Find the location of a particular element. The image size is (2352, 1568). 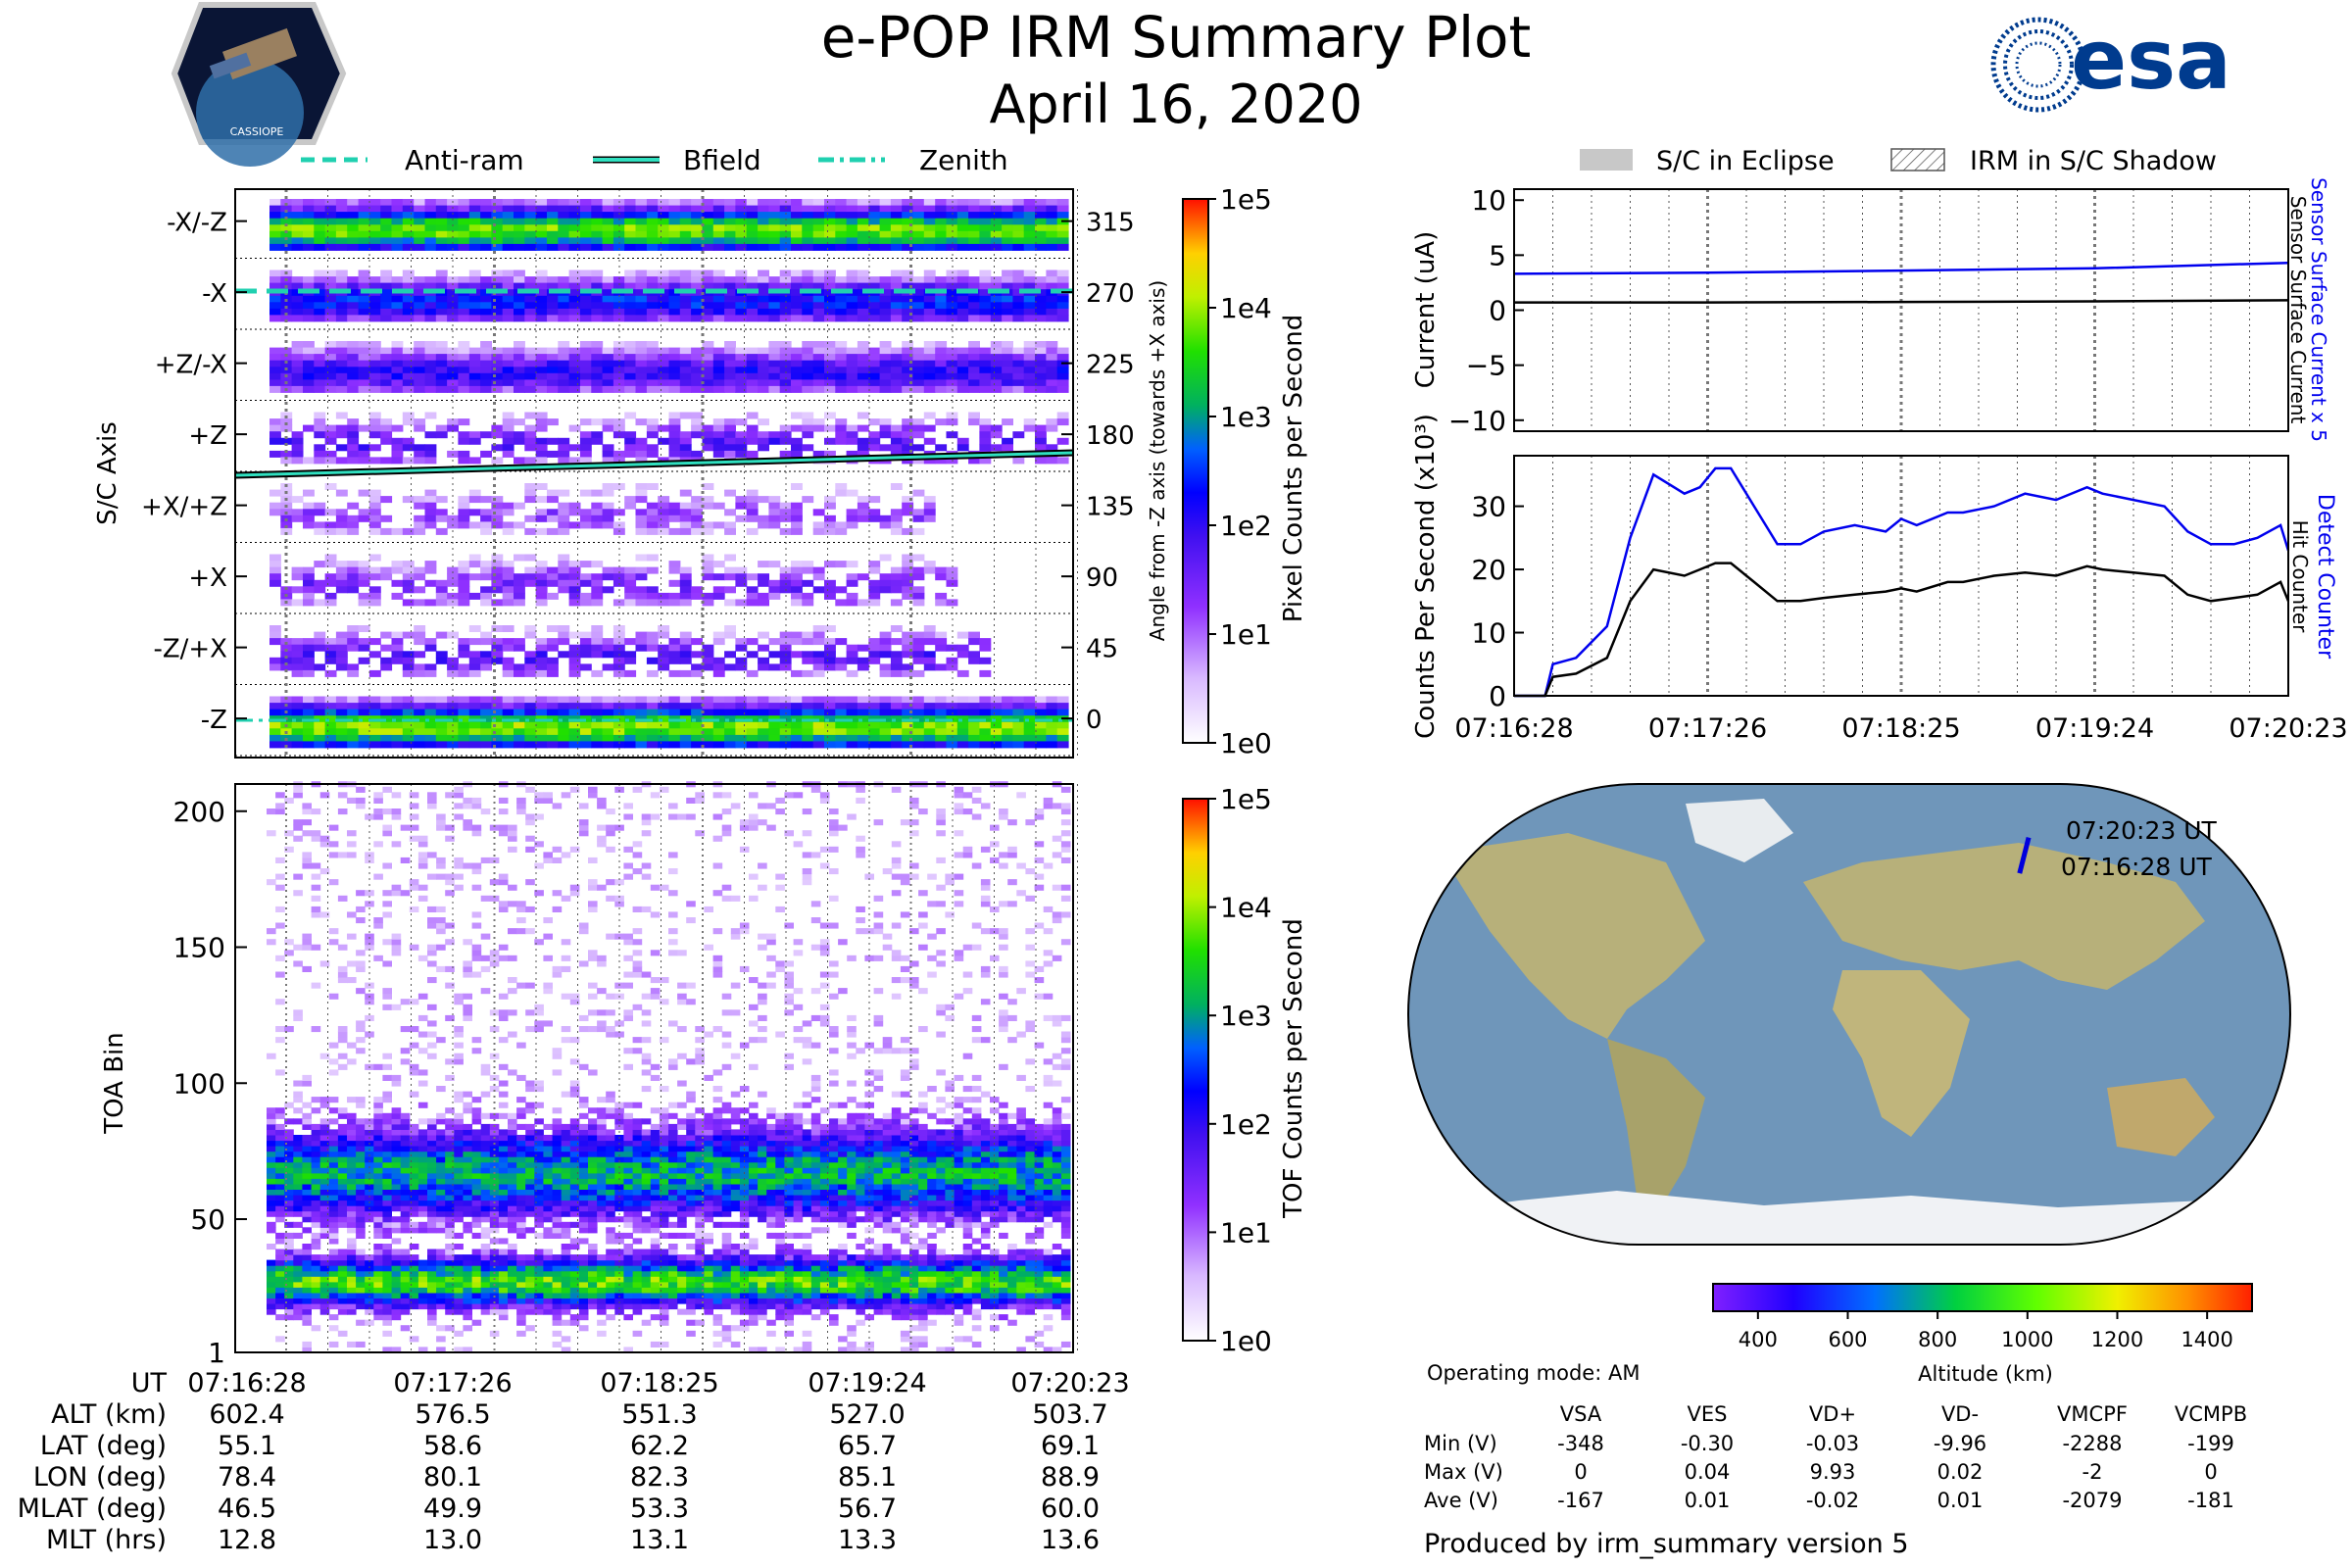

row-label: +X is located at coordinates (207, 578).